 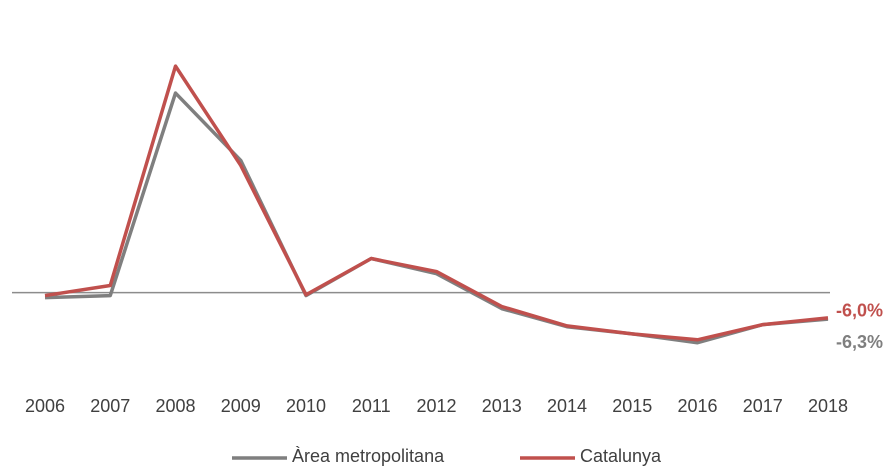 I want to click on legend-label: Àrea metropolitana, so click(x=368, y=456).